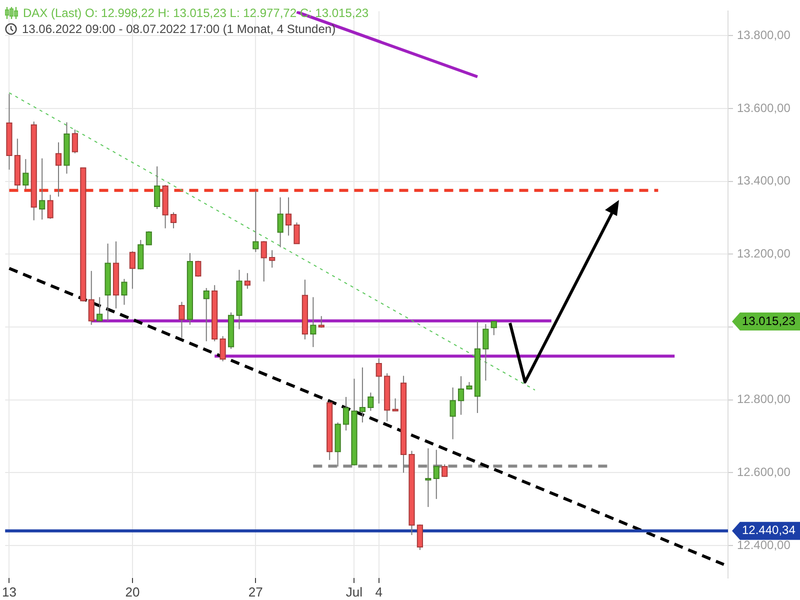  I want to click on y-tick-label: 13.800,00, so click(764, 35).